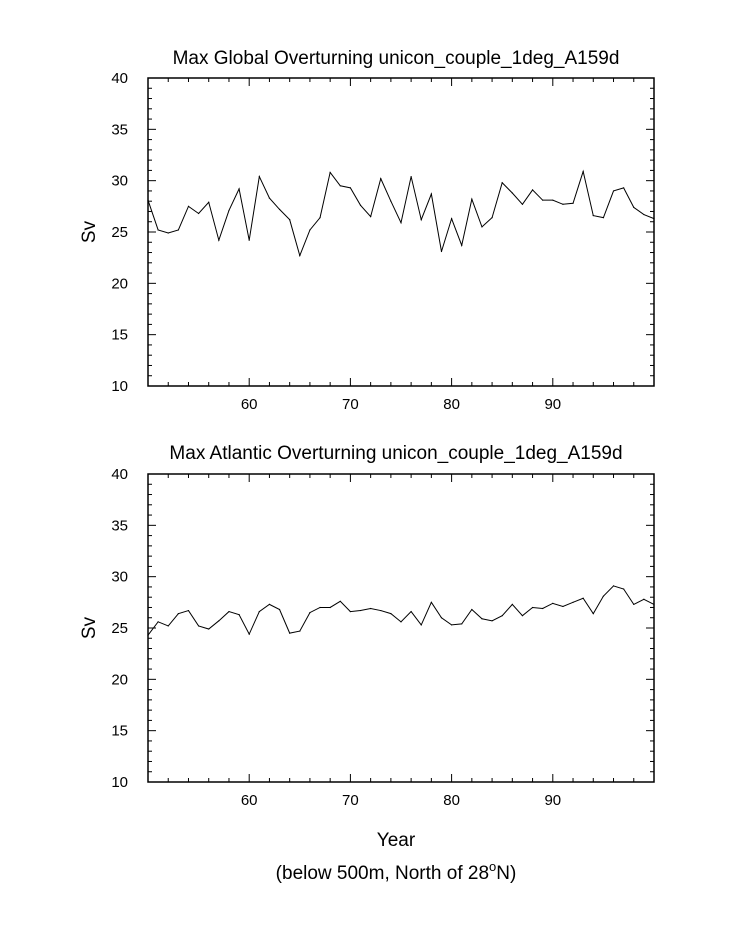 The width and height of the screenshot is (733, 945). Describe the element at coordinates (396, 871) in the screenshot. I see `figure-caption: (below 500m, North of 28oN)` at that location.